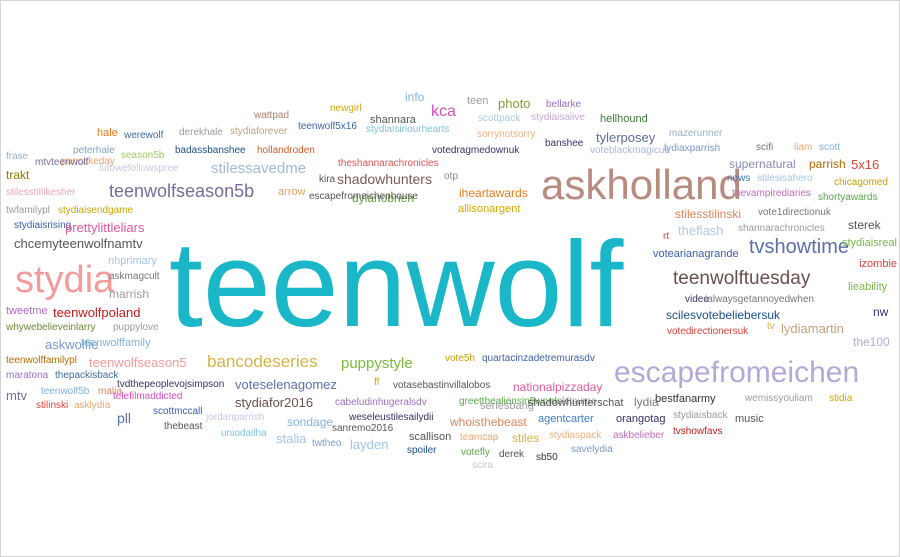 The height and width of the screenshot is (557, 900). I want to click on word-teenwolfseason5b: teenwolfseason5b, so click(182, 191).